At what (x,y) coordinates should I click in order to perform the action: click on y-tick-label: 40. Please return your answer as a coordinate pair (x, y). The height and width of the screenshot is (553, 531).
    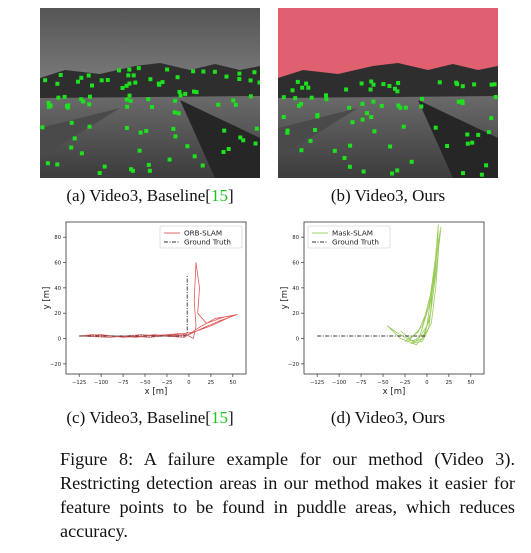
    Looking at the image, I should click on (295, 289).